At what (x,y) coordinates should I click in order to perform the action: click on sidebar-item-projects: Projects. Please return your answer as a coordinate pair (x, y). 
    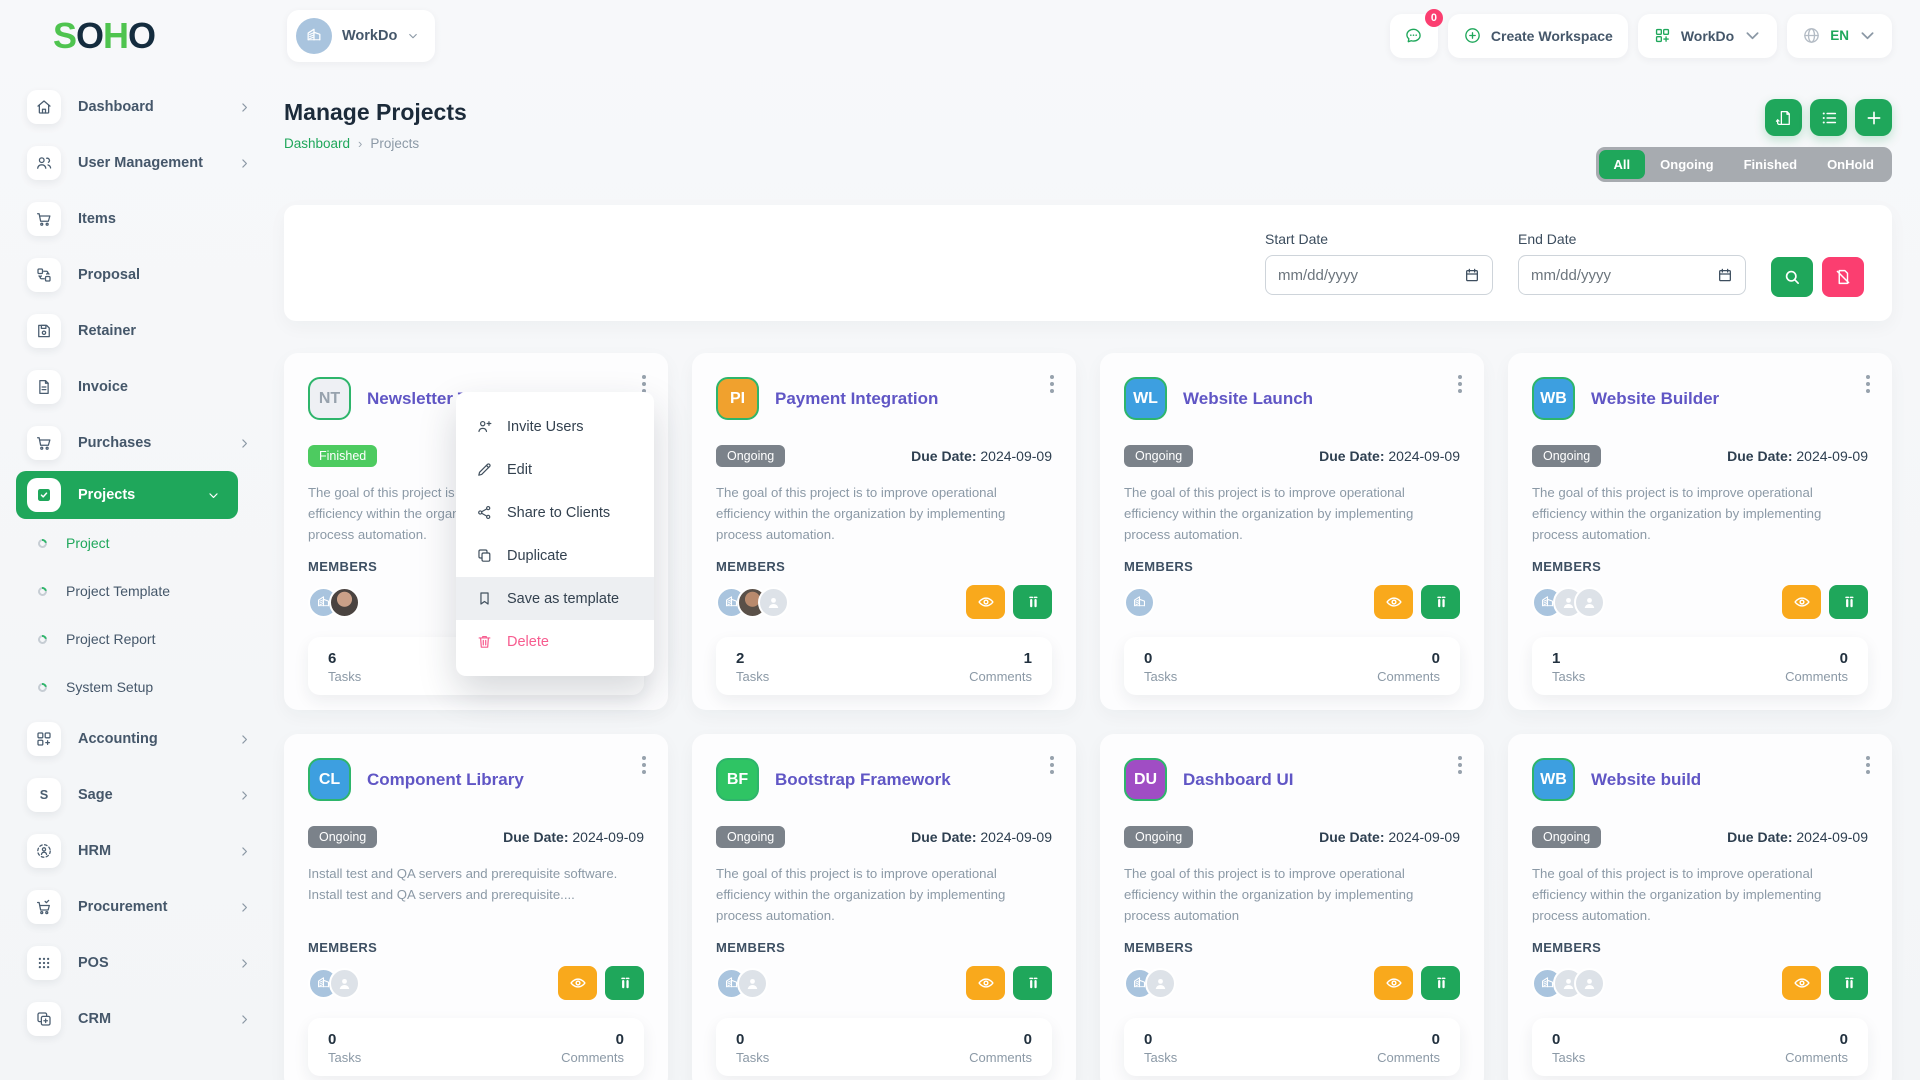
    Looking at the image, I should click on (127, 495).